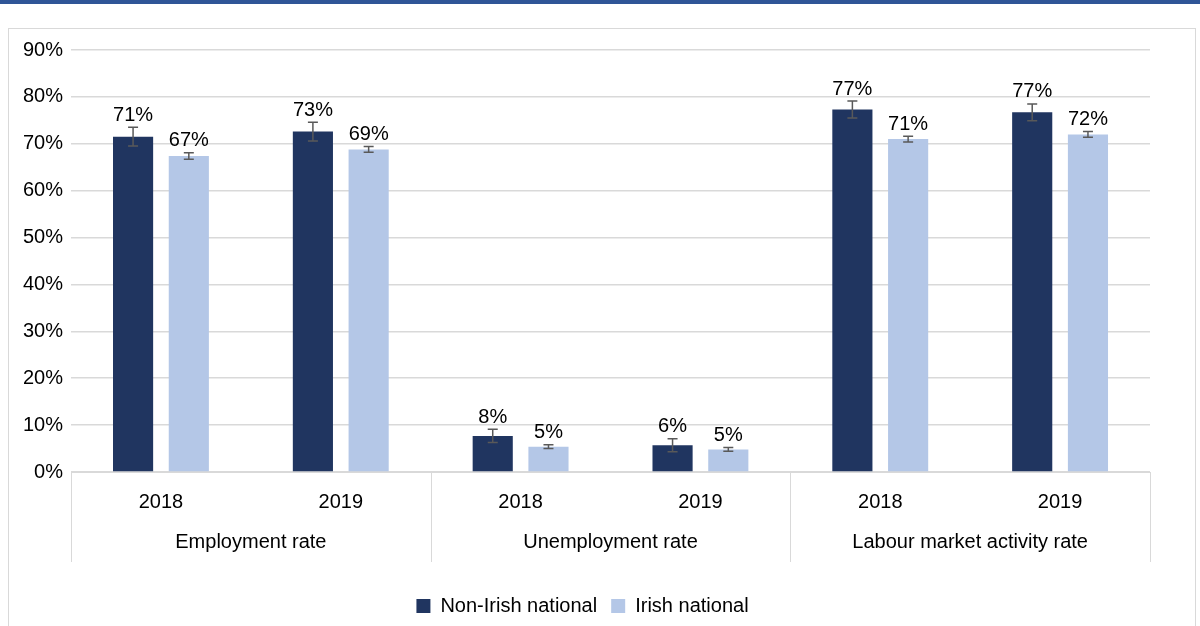 This screenshot has width=1200, height=626. What do you see at coordinates (970, 540) in the screenshot?
I see `text: Labour market activity rate` at bounding box center [970, 540].